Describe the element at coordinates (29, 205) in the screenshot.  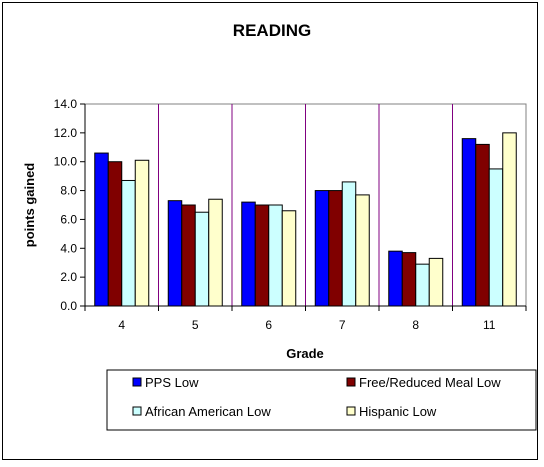
I see `y-axis-label: points gained` at that location.